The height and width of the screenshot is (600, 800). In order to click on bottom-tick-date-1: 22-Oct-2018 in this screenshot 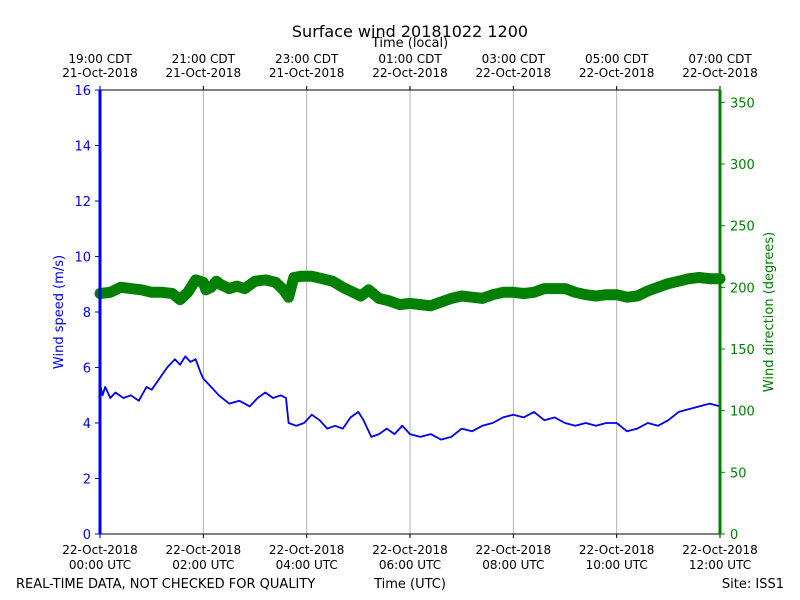, I will do `click(204, 550)`.